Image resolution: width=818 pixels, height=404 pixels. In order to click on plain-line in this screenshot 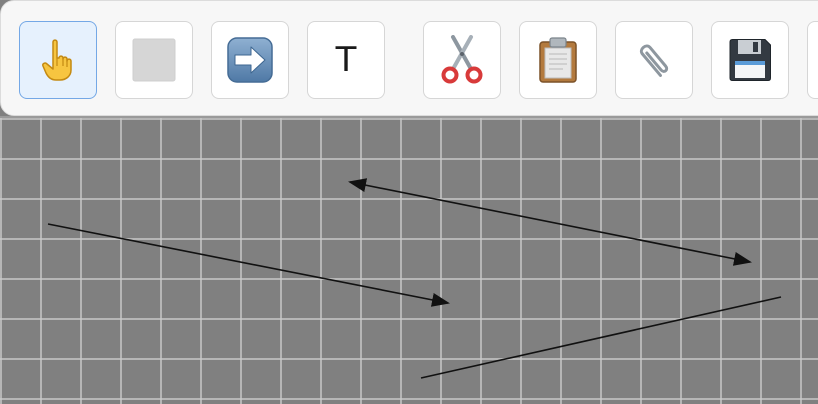, I will do `click(601, 337)`.